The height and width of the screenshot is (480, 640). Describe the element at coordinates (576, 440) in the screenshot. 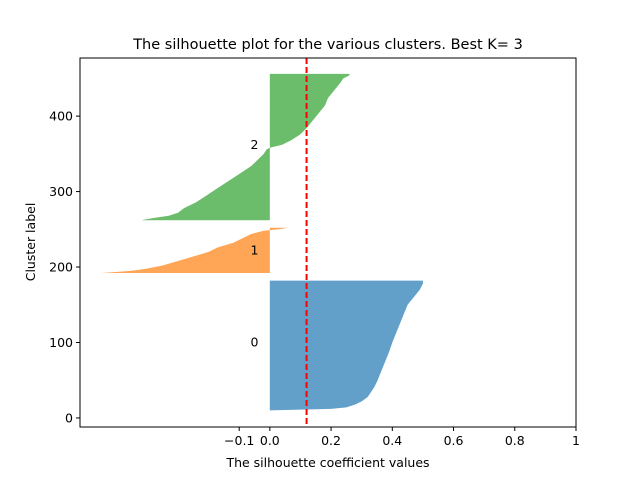

I see `x-tick-label: 1` at that location.